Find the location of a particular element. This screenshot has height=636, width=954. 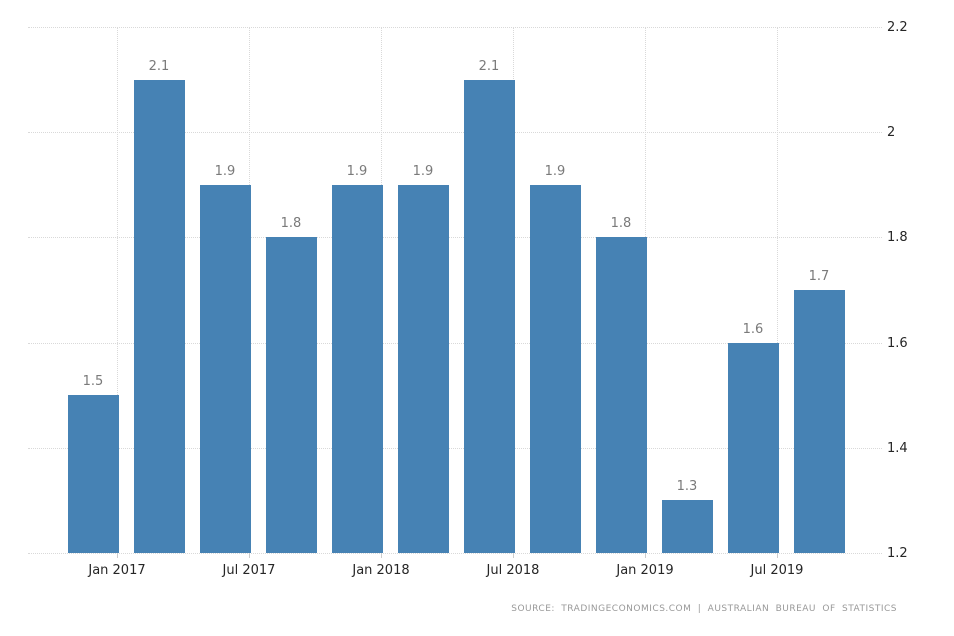

x-axis-tick-label: Jul 2019 is located at coordinates (777, 570).